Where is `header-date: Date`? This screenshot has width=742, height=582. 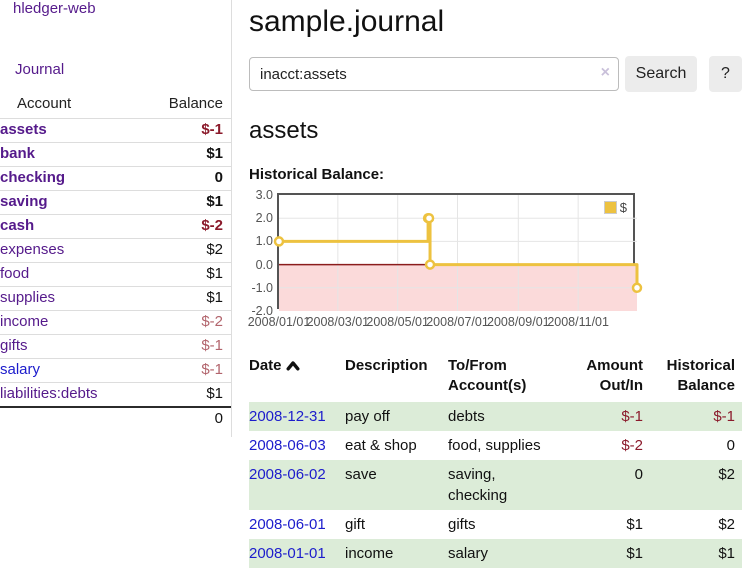
header-date: Date is located at coordinates (297, 377).